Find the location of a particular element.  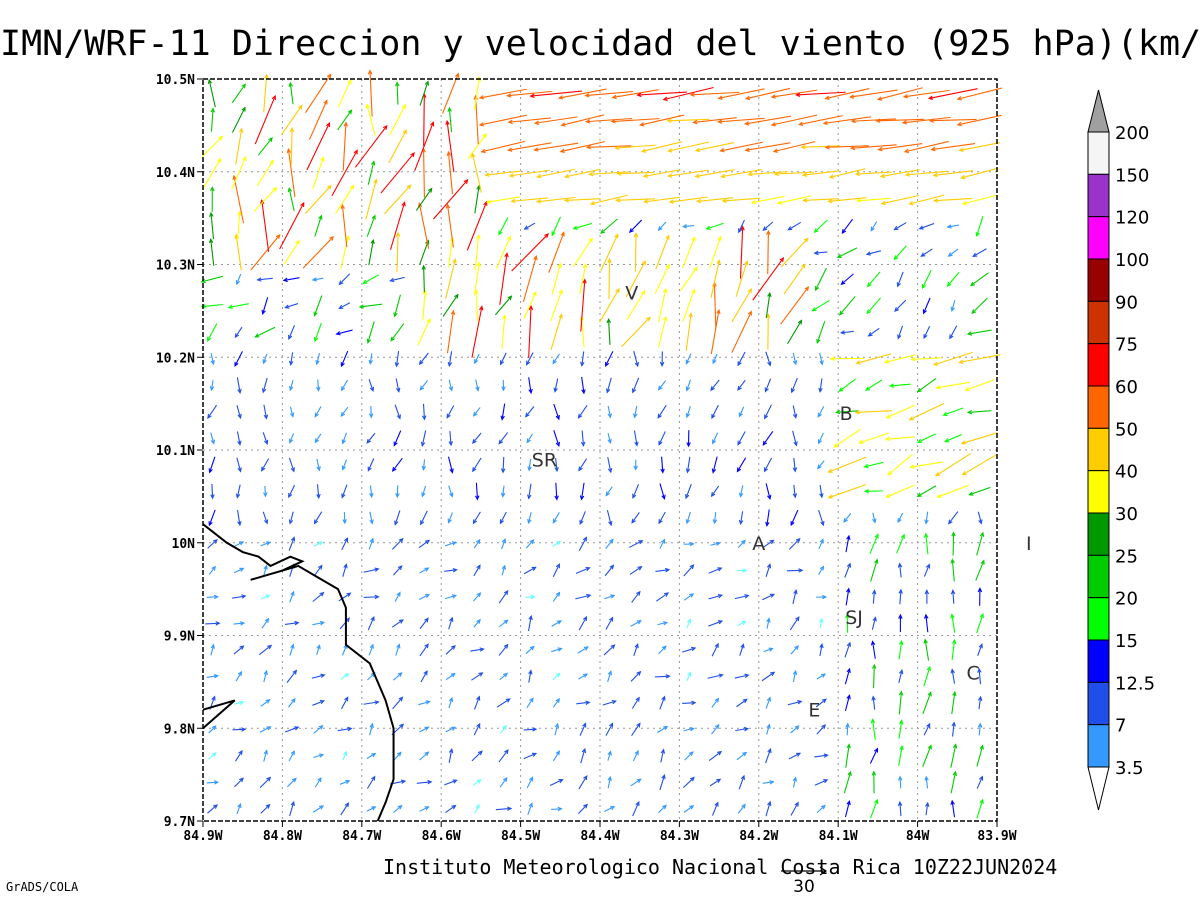

colorbar-box is located at coordinates (1098, 280).